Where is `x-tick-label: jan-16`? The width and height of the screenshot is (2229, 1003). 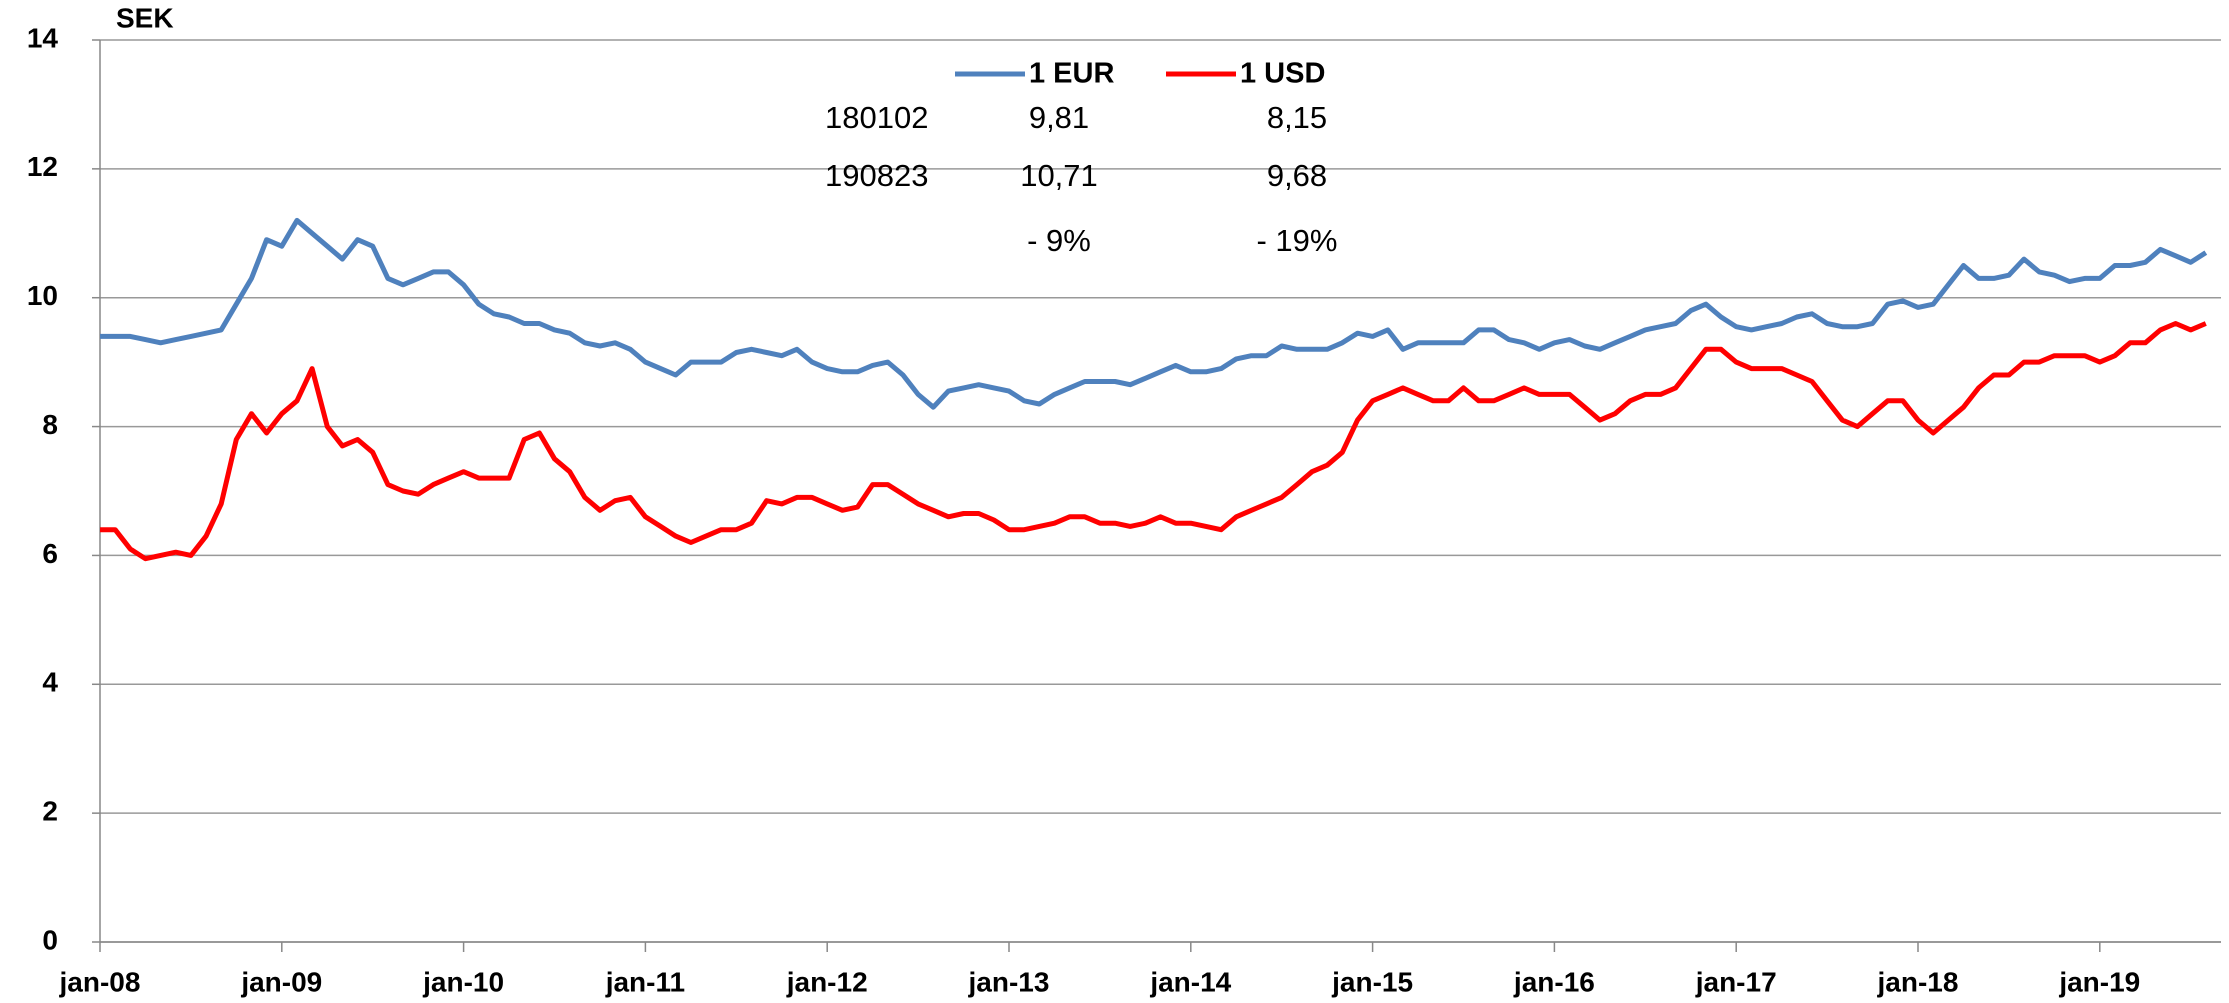 x-tick-label: jan-16 is located at coordinates (1554, 981).